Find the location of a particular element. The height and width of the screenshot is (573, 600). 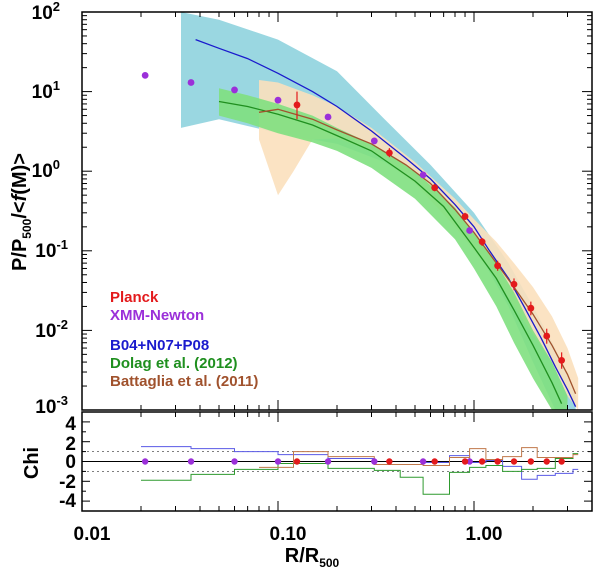

bottom-y-tick-labels: 4 2 0 -2 -4 is located at coordinates (67, 463).